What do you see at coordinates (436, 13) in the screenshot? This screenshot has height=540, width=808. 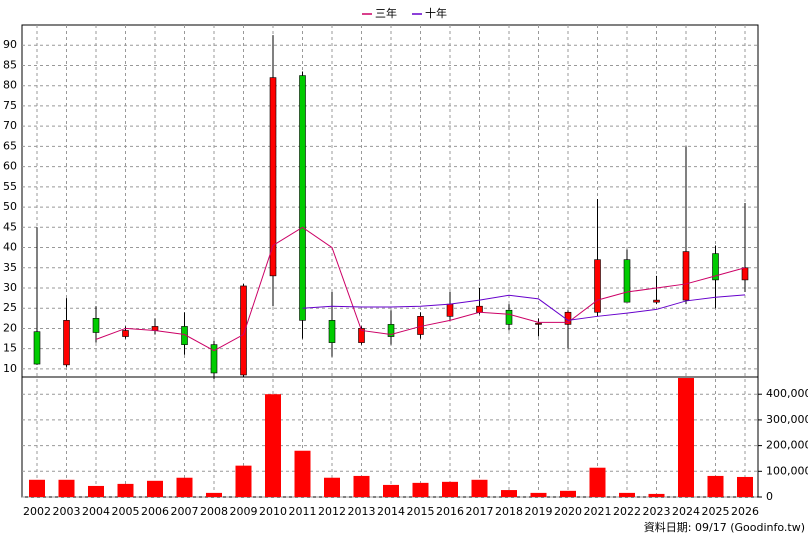 I see `legend-label: 十年` at bounding box center [436, 13].